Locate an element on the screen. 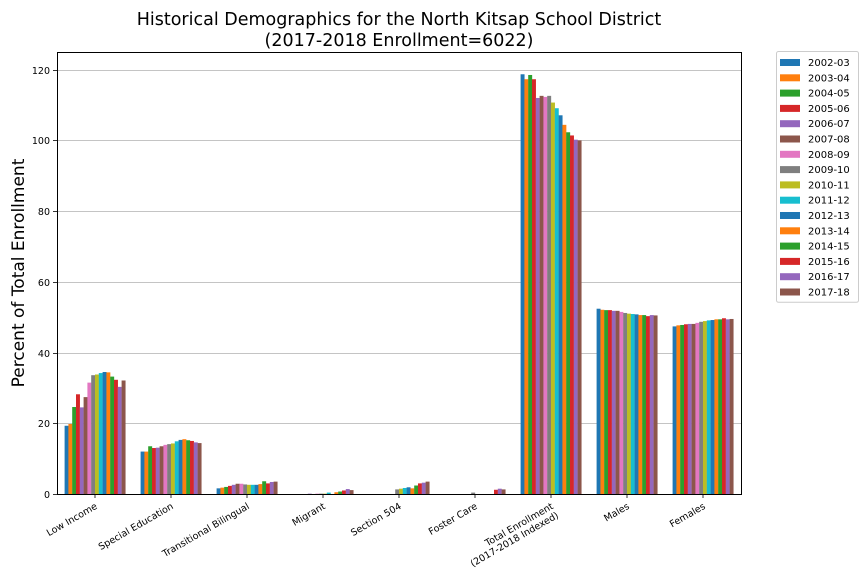 The width and height of the screenshot is (864, 576). y-tick-label: 60 is located at coordinates (44, 283).